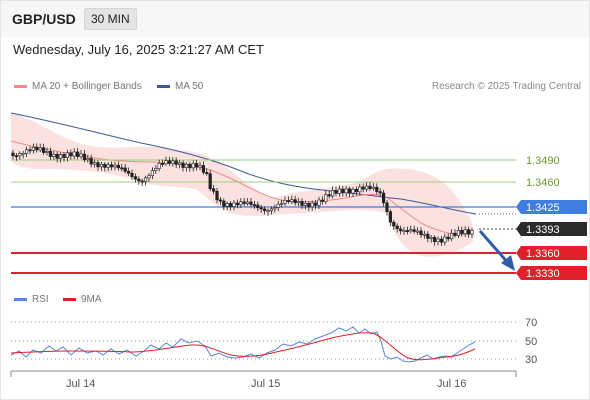 The height and width of the screenshot is (400, 590). Describe the element at coordinates (82, 299) in the screenshot. I see `legend-rsi-ma: 9MA` at that location.